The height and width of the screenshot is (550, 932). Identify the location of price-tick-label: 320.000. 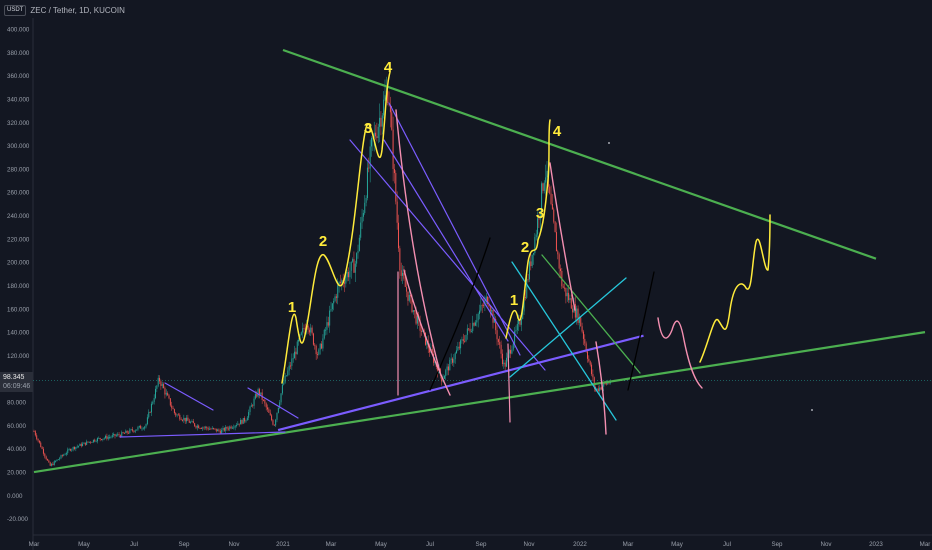
(18, 123).